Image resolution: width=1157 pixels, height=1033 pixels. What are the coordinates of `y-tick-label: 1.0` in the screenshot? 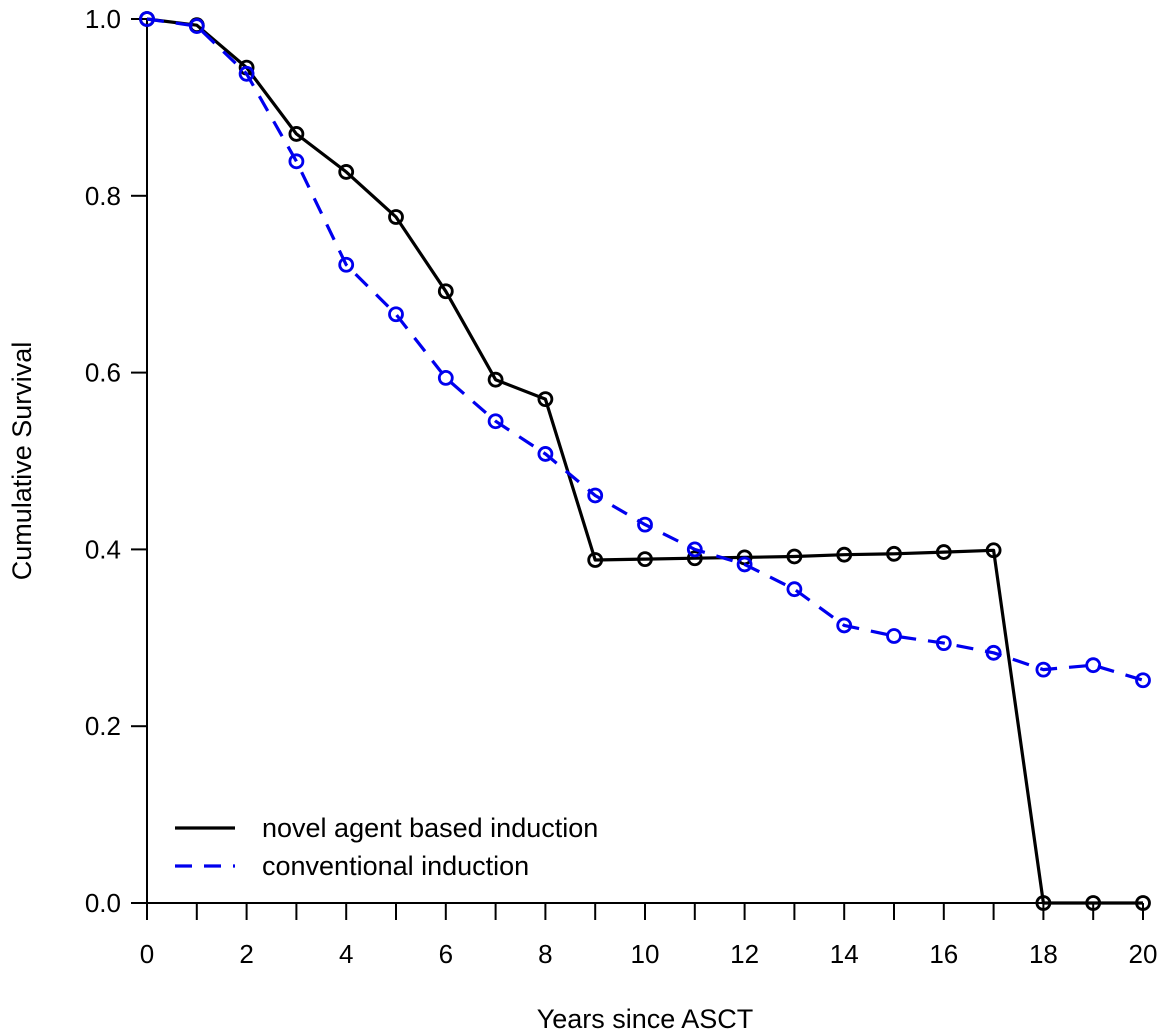 It's located at (103, 19).